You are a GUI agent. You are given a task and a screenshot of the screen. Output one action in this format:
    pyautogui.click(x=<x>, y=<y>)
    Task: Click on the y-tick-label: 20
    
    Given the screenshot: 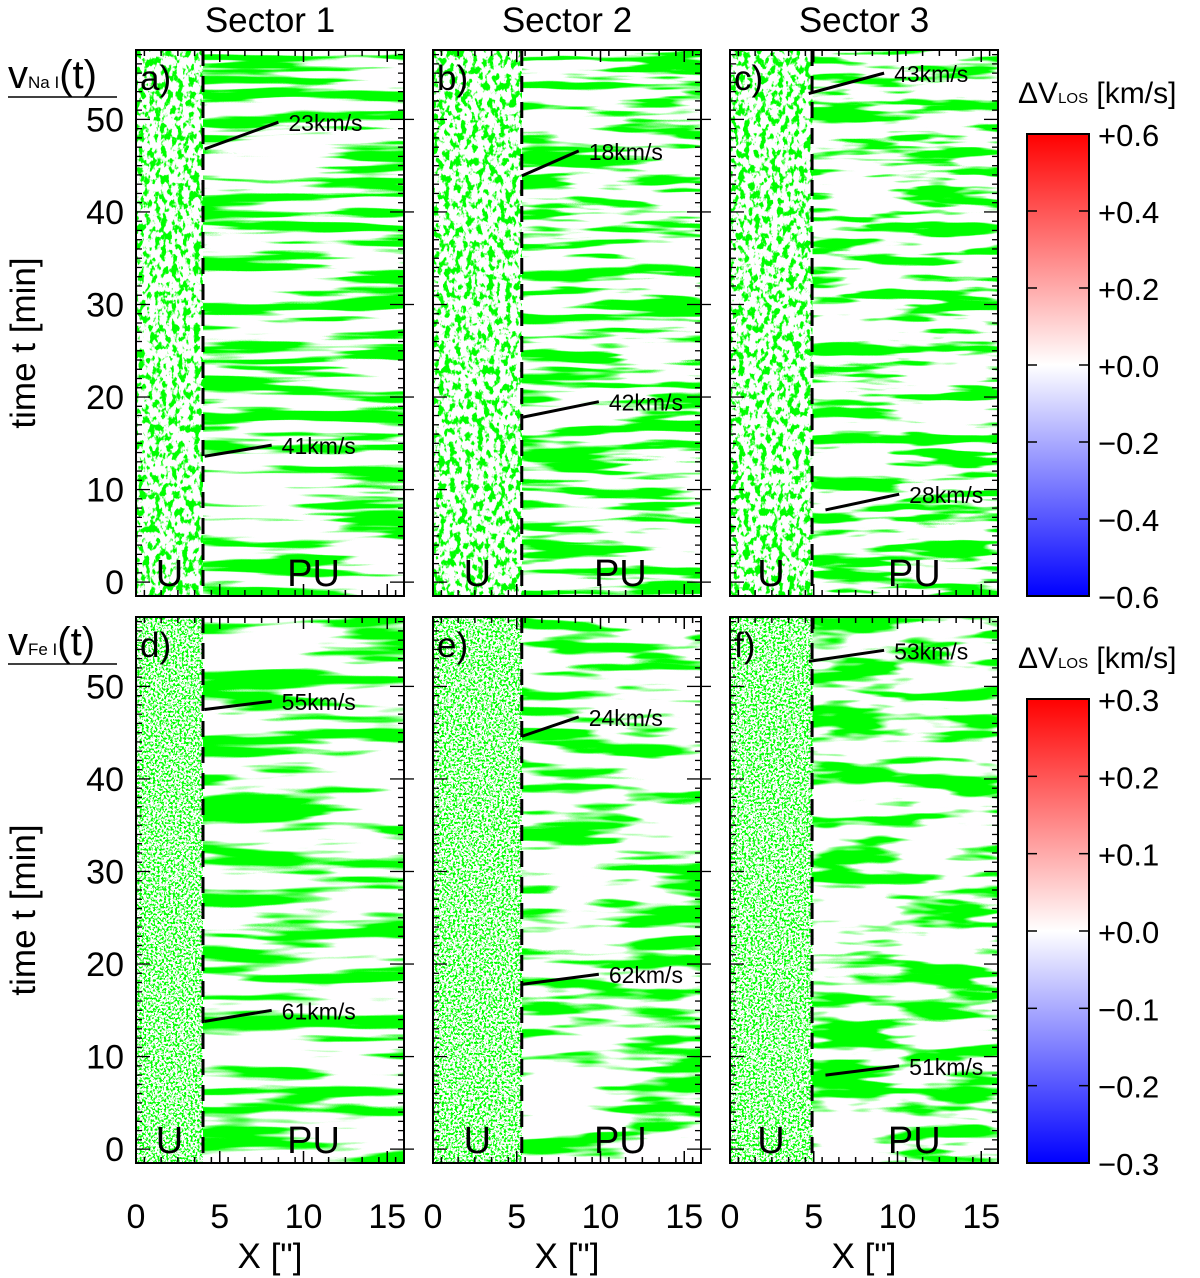 What is the action you would take?
    pyautogui.click(x=105, y=965)
    